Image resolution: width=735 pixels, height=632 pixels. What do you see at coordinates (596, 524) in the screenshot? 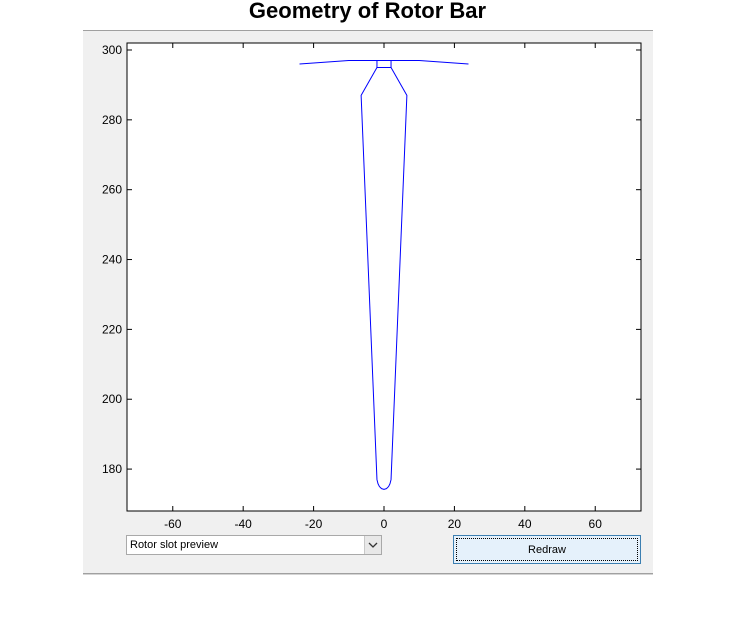
I see `x-tick-label: 60` at bounding box center [596, 524].